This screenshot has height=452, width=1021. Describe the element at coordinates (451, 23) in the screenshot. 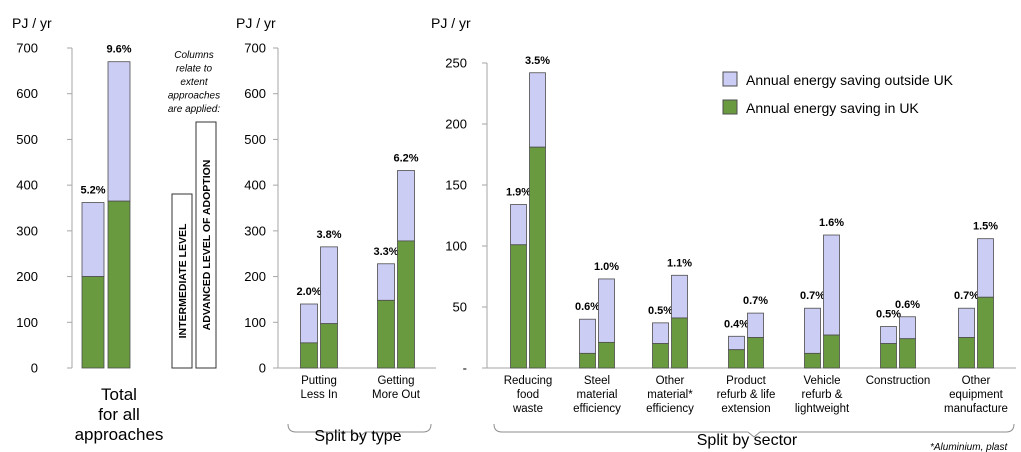

I see `unit-label: PJ / yr` at that location.